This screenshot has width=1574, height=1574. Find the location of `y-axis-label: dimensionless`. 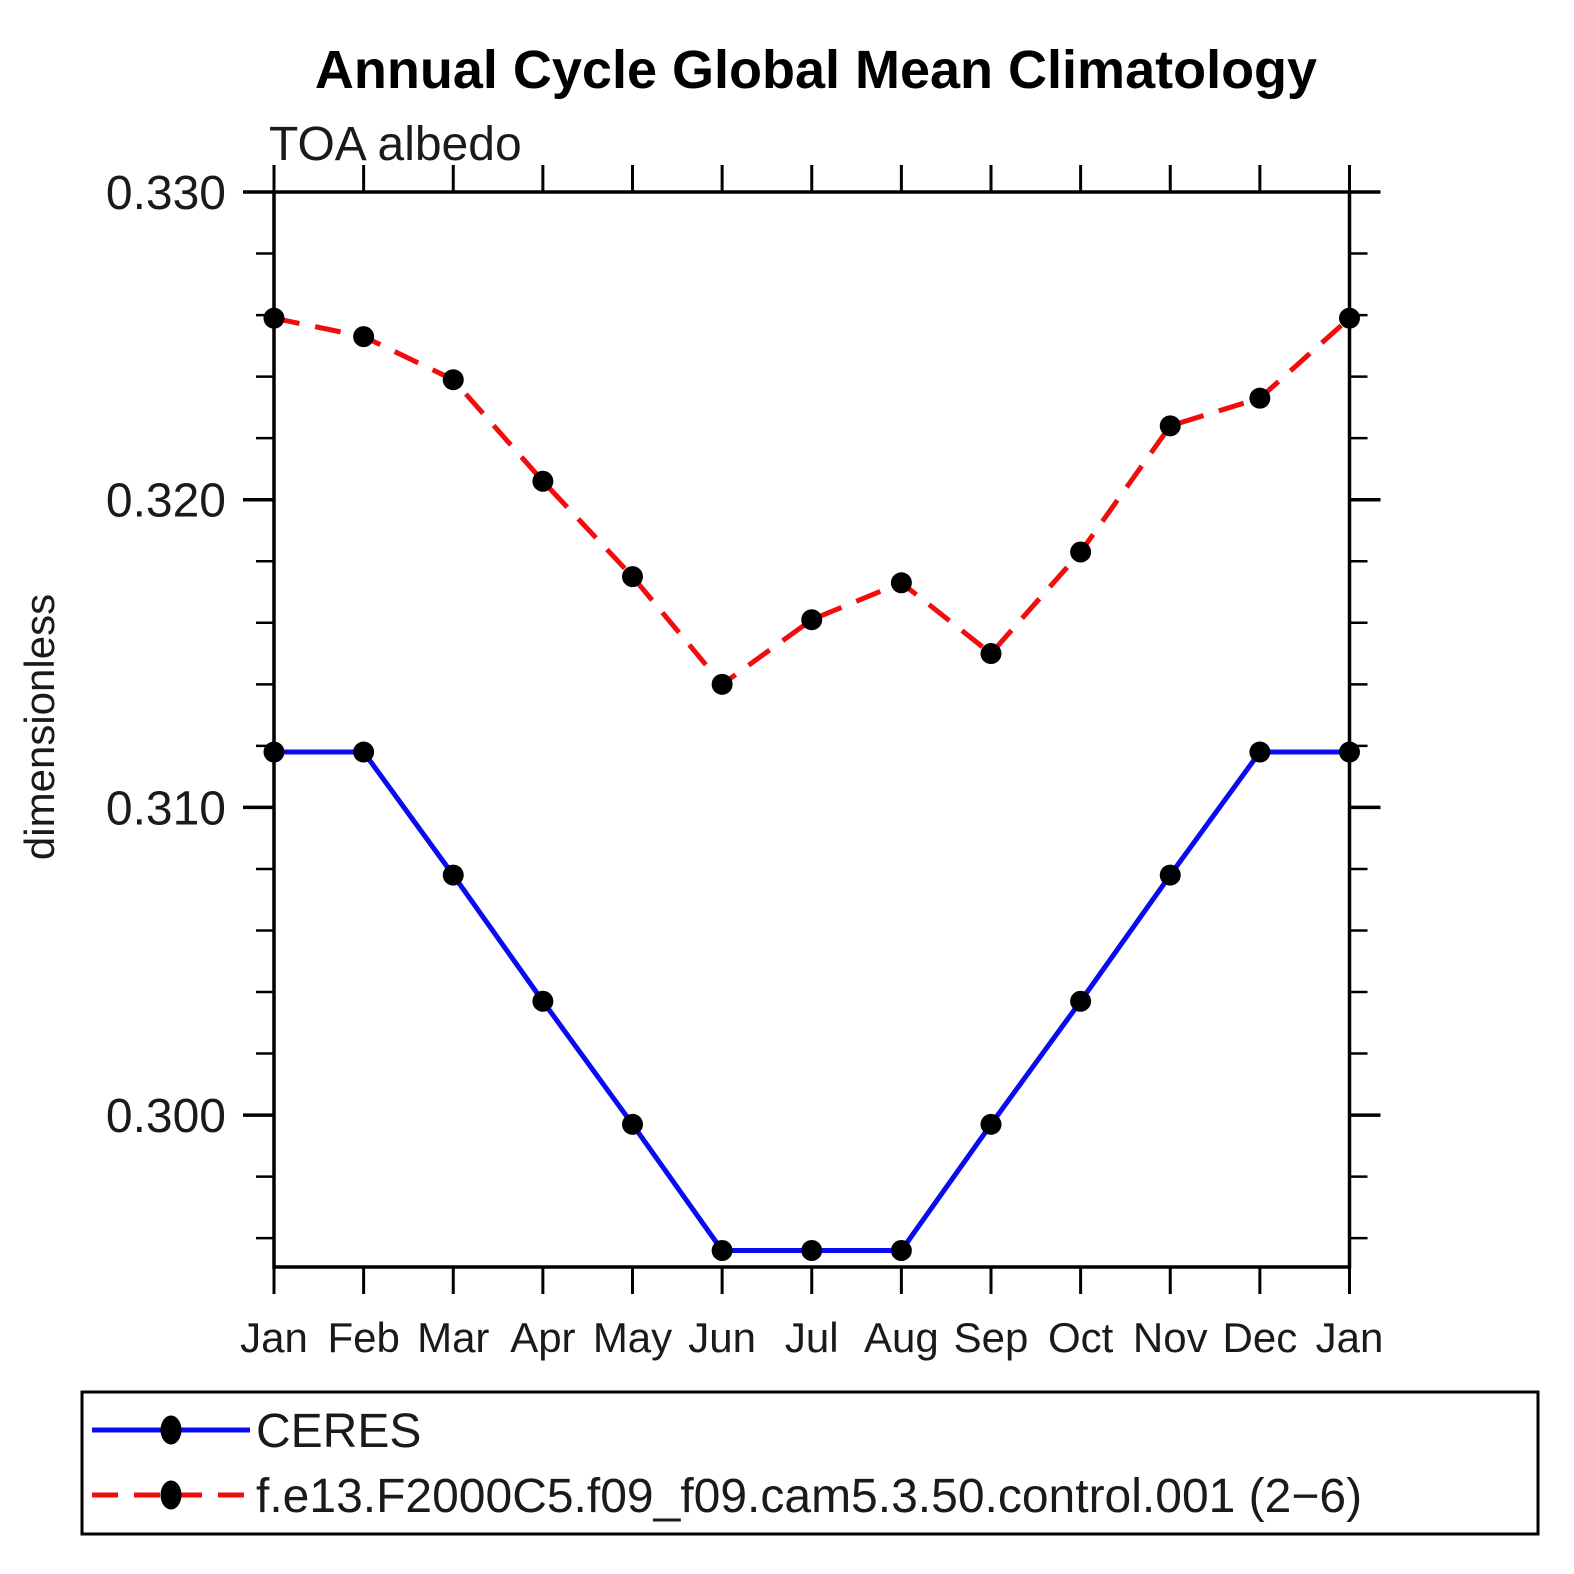

y-axis-label: dimensionless is located at coordinates (39, 727).